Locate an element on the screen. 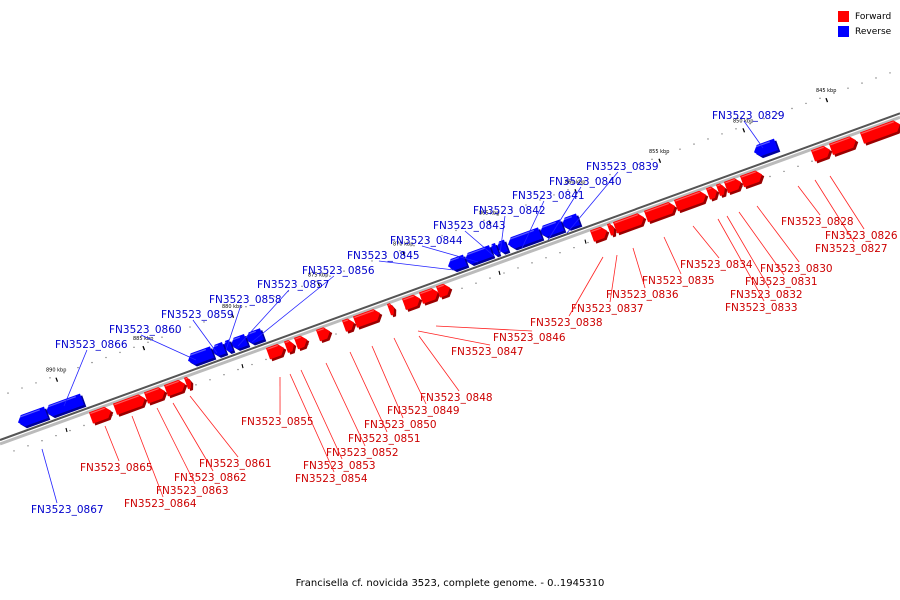 This screenshot has width=900, height=600. gene-label: FN3523_0857 is located at coordinates (293, 285).